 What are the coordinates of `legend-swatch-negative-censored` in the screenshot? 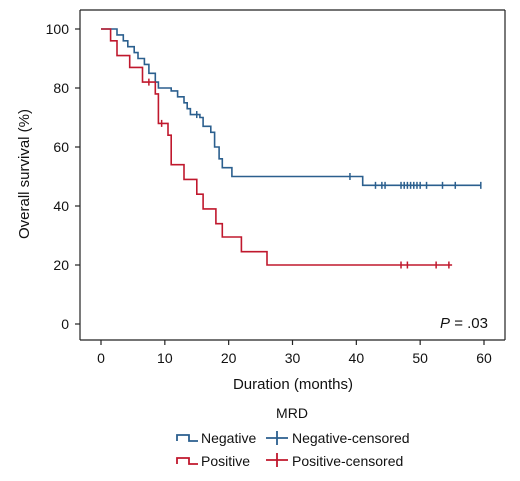 It's located at (277, 438).